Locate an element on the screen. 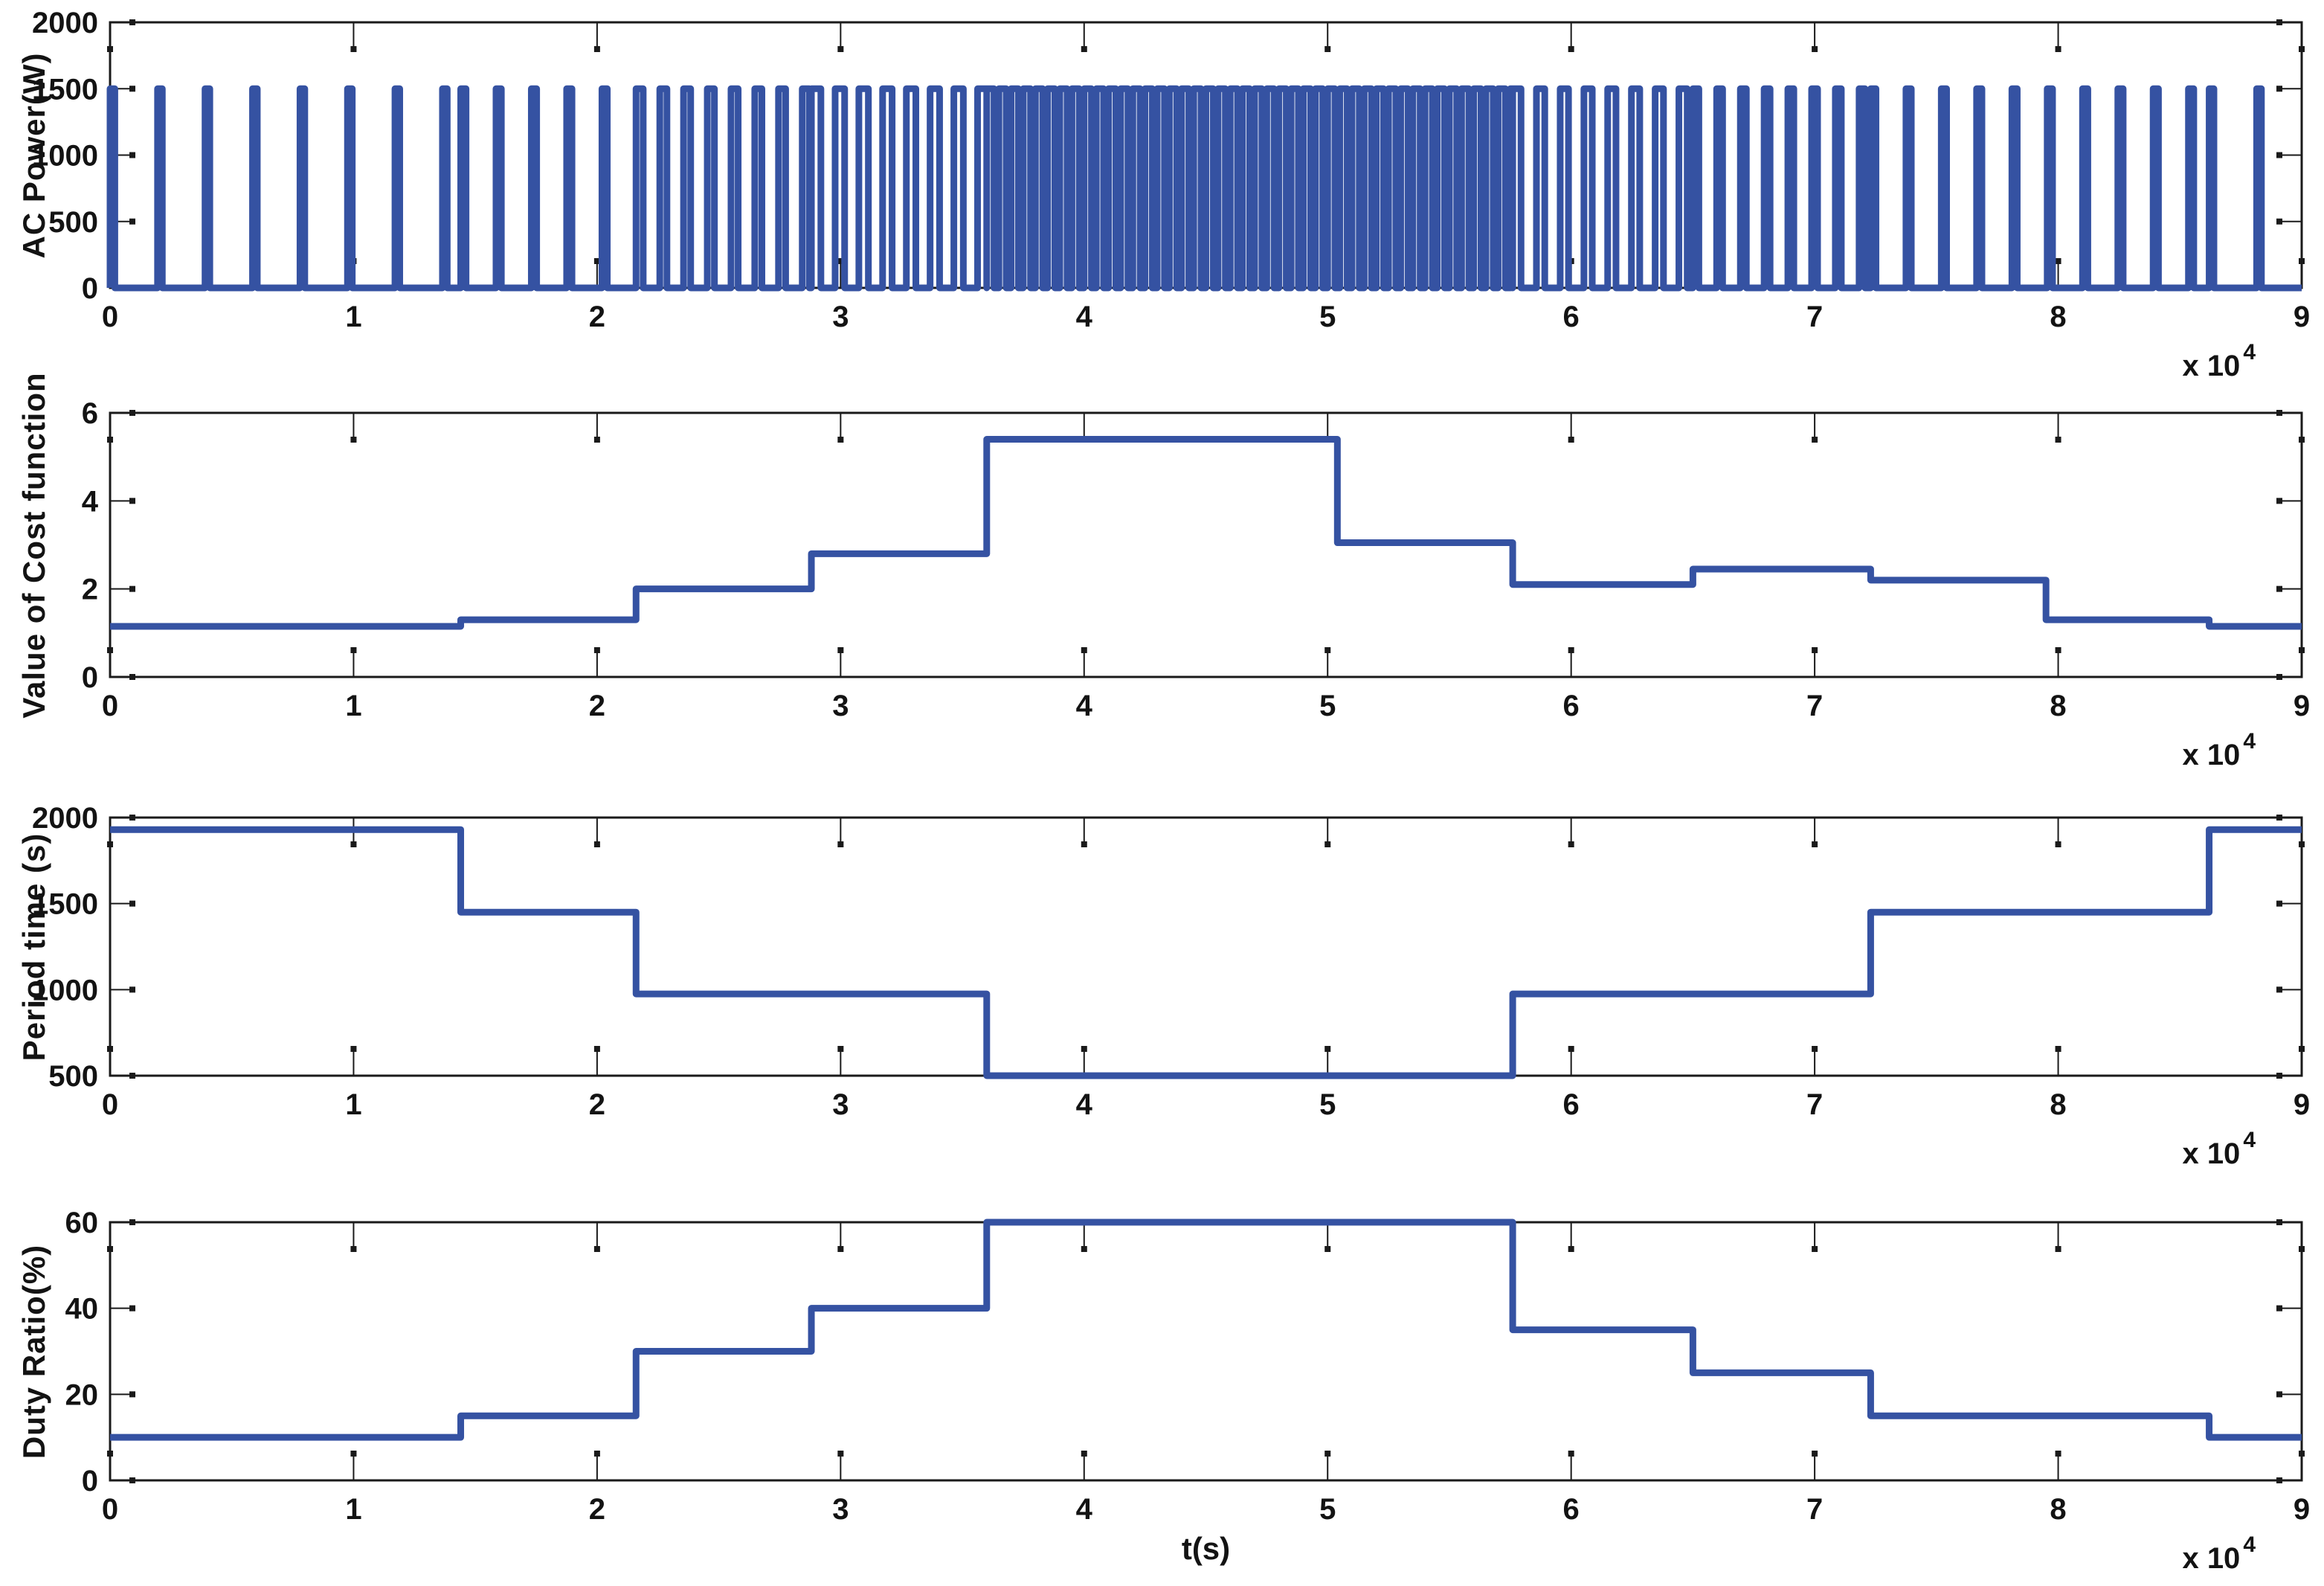 The width and height of the screenshot is (2324, 1586). x-tick-label: 8 is located at coordinates (2058, 1509).